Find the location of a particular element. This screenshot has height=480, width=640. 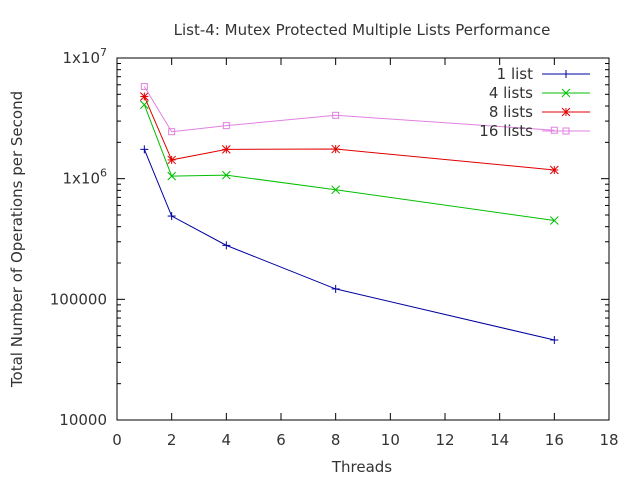

x-tick-label: 4 is located at coordinates (227, 440).